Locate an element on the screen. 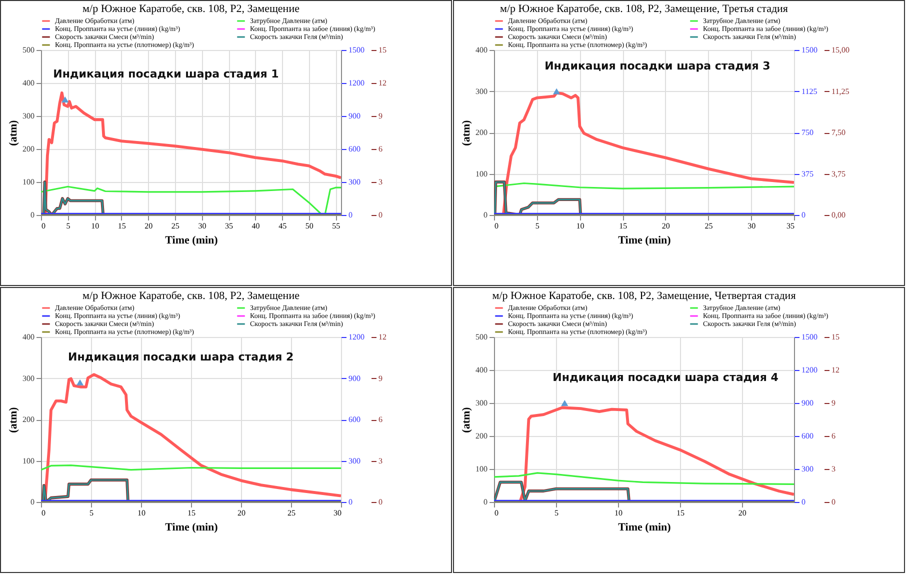 The height and width of the screenshot is (575, 906). y2-tick-label: 11,25 is located at coordinates (841, 91).